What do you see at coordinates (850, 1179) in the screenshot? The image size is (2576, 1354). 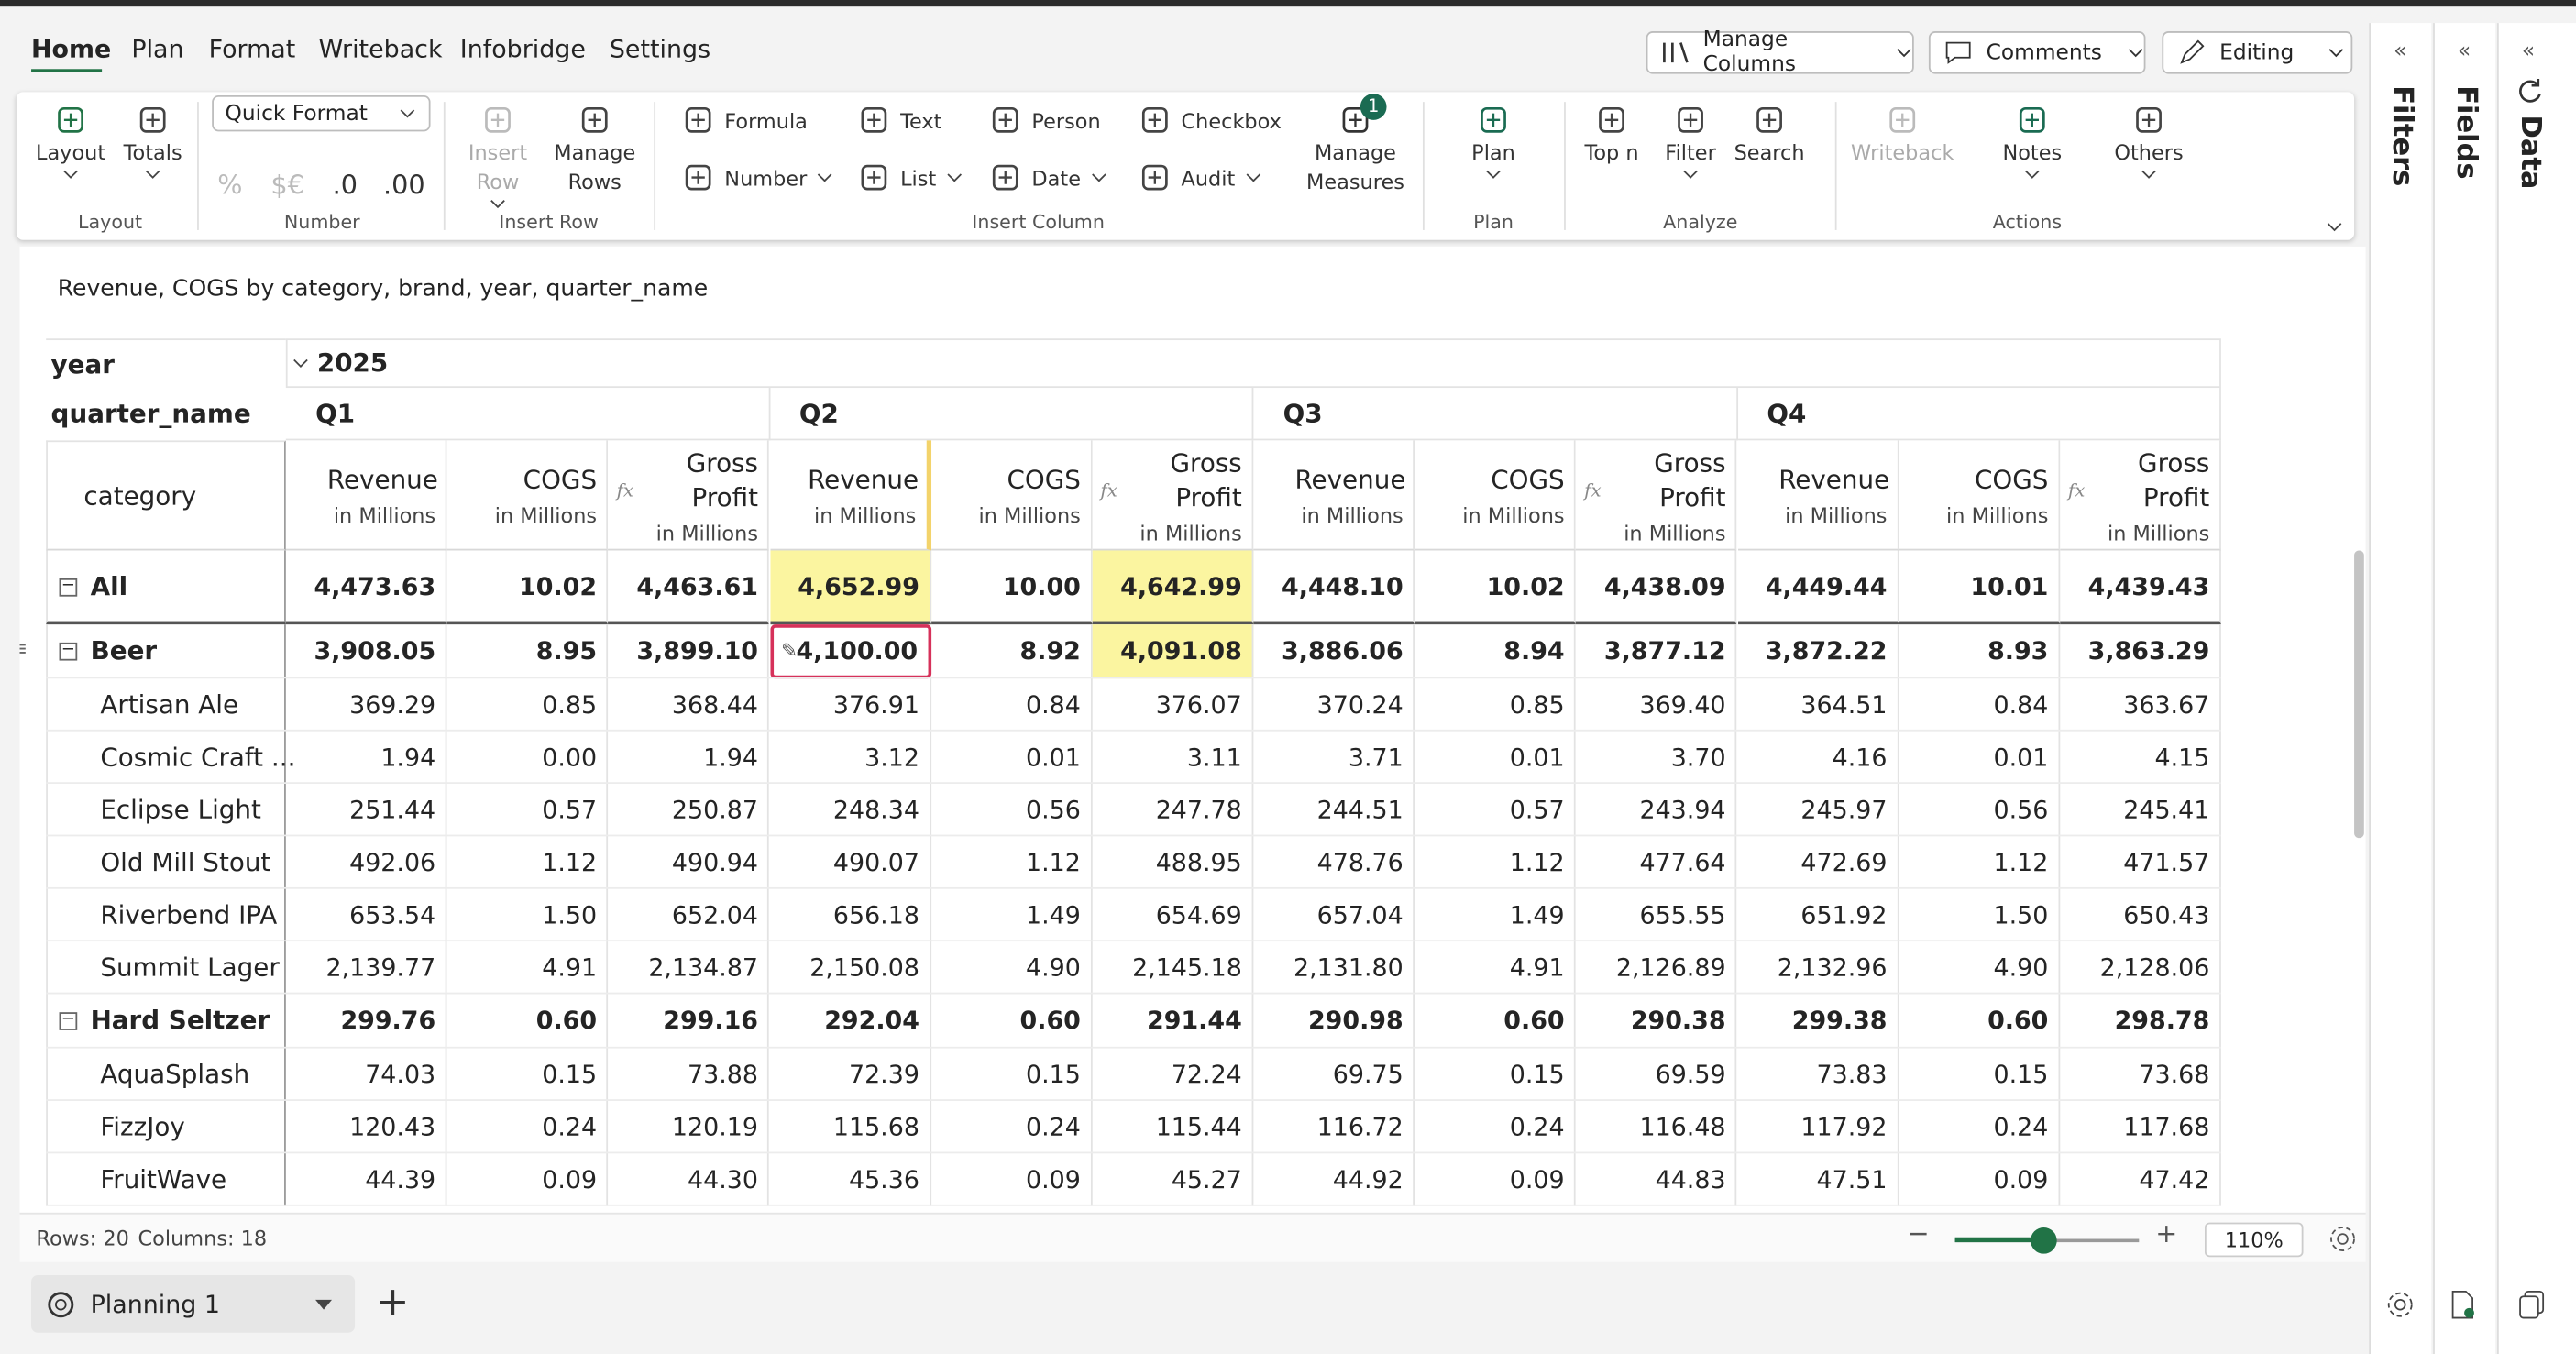 I see `cell: 45.36` at bounding box center [850, 1179].